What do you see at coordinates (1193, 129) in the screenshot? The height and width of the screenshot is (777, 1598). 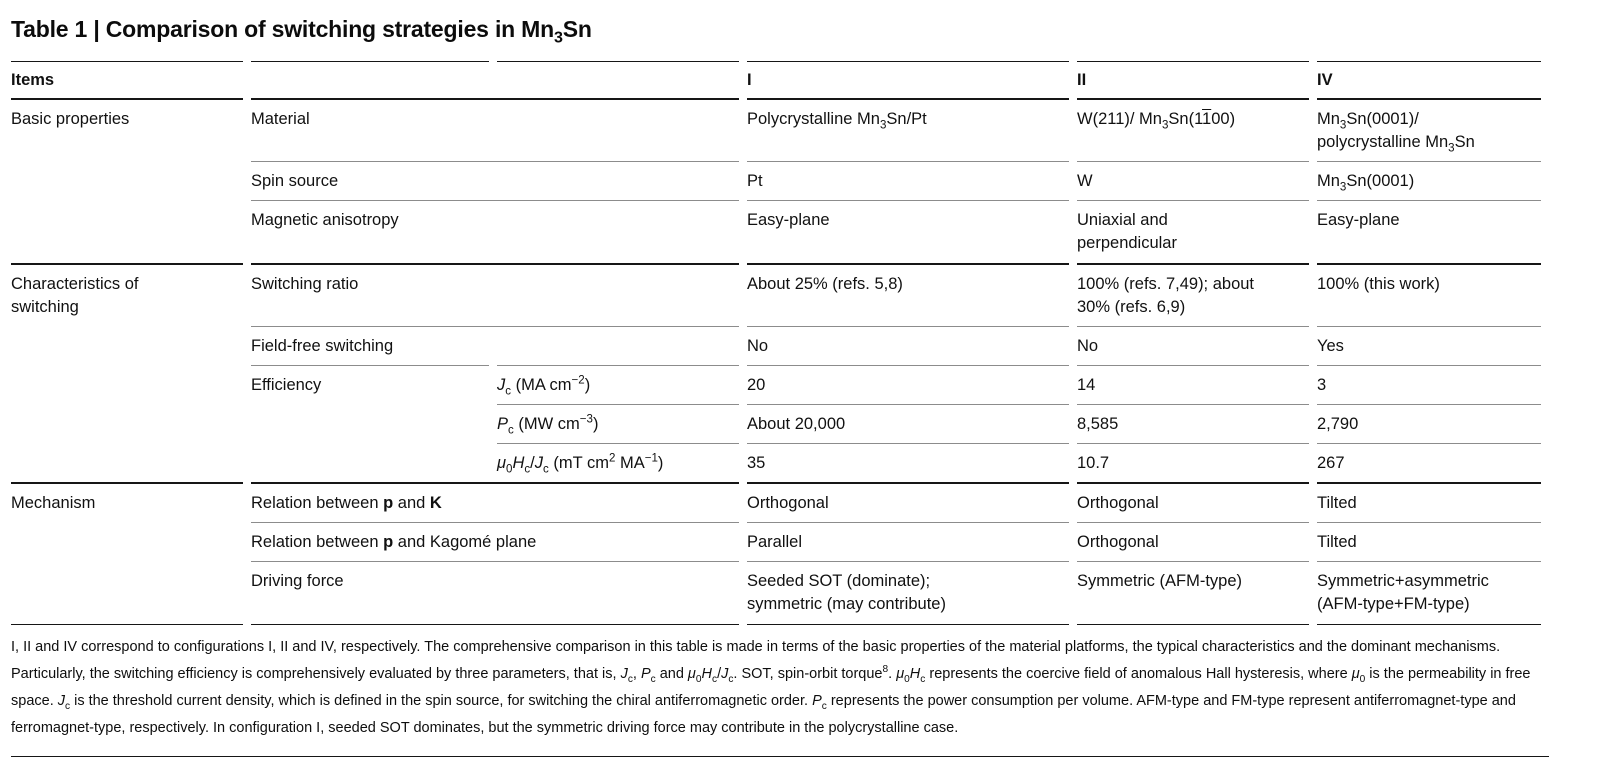 I see `cell-II: W(211)/ Mn3Sn(1100)` at bounding box center [1193, 129].